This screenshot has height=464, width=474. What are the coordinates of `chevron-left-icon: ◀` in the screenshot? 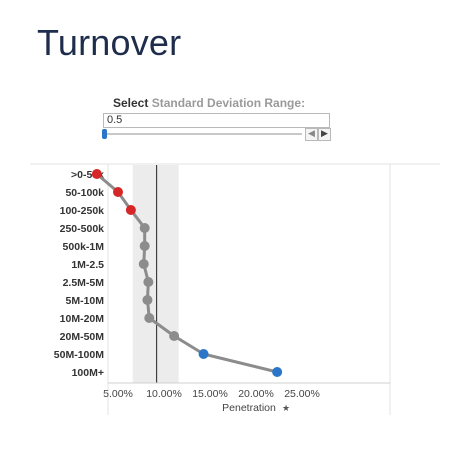 It's located at (311, 134).